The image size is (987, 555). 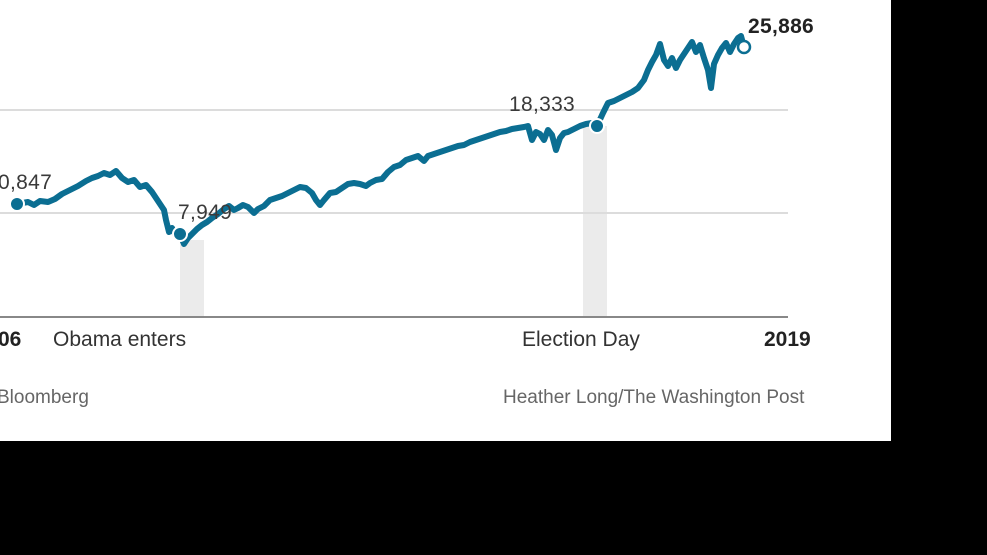 I want to click on source-credit: Bloomberg, so click(x=44, y=397).